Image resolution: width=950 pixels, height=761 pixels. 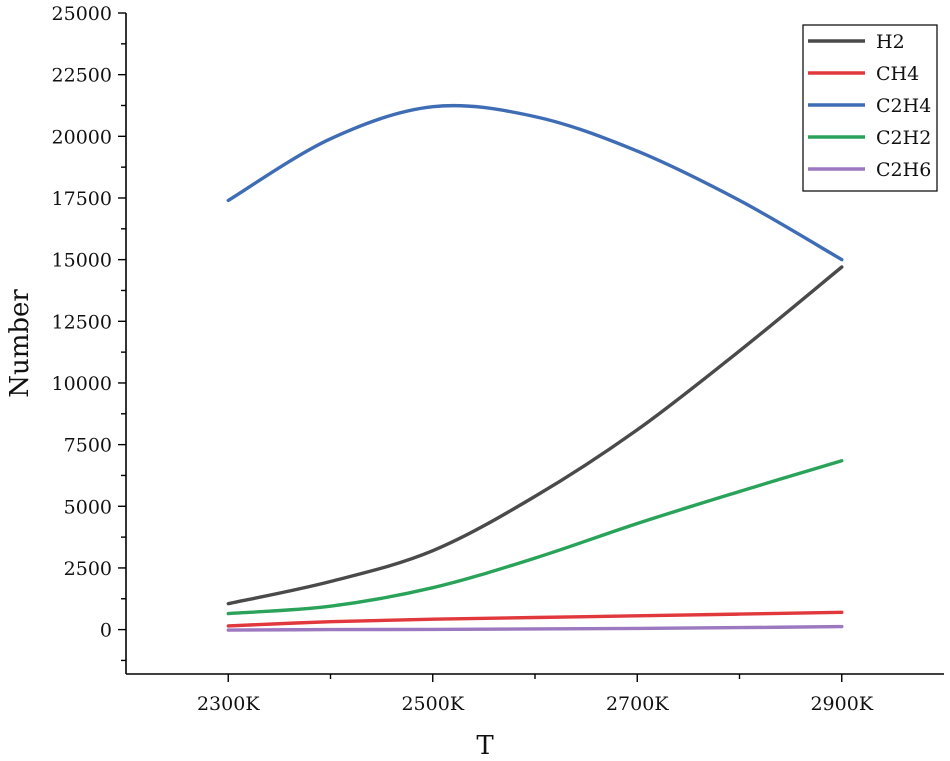 I want to click on legend-label-c2h2: C2H2, so click(x=903, y=138).